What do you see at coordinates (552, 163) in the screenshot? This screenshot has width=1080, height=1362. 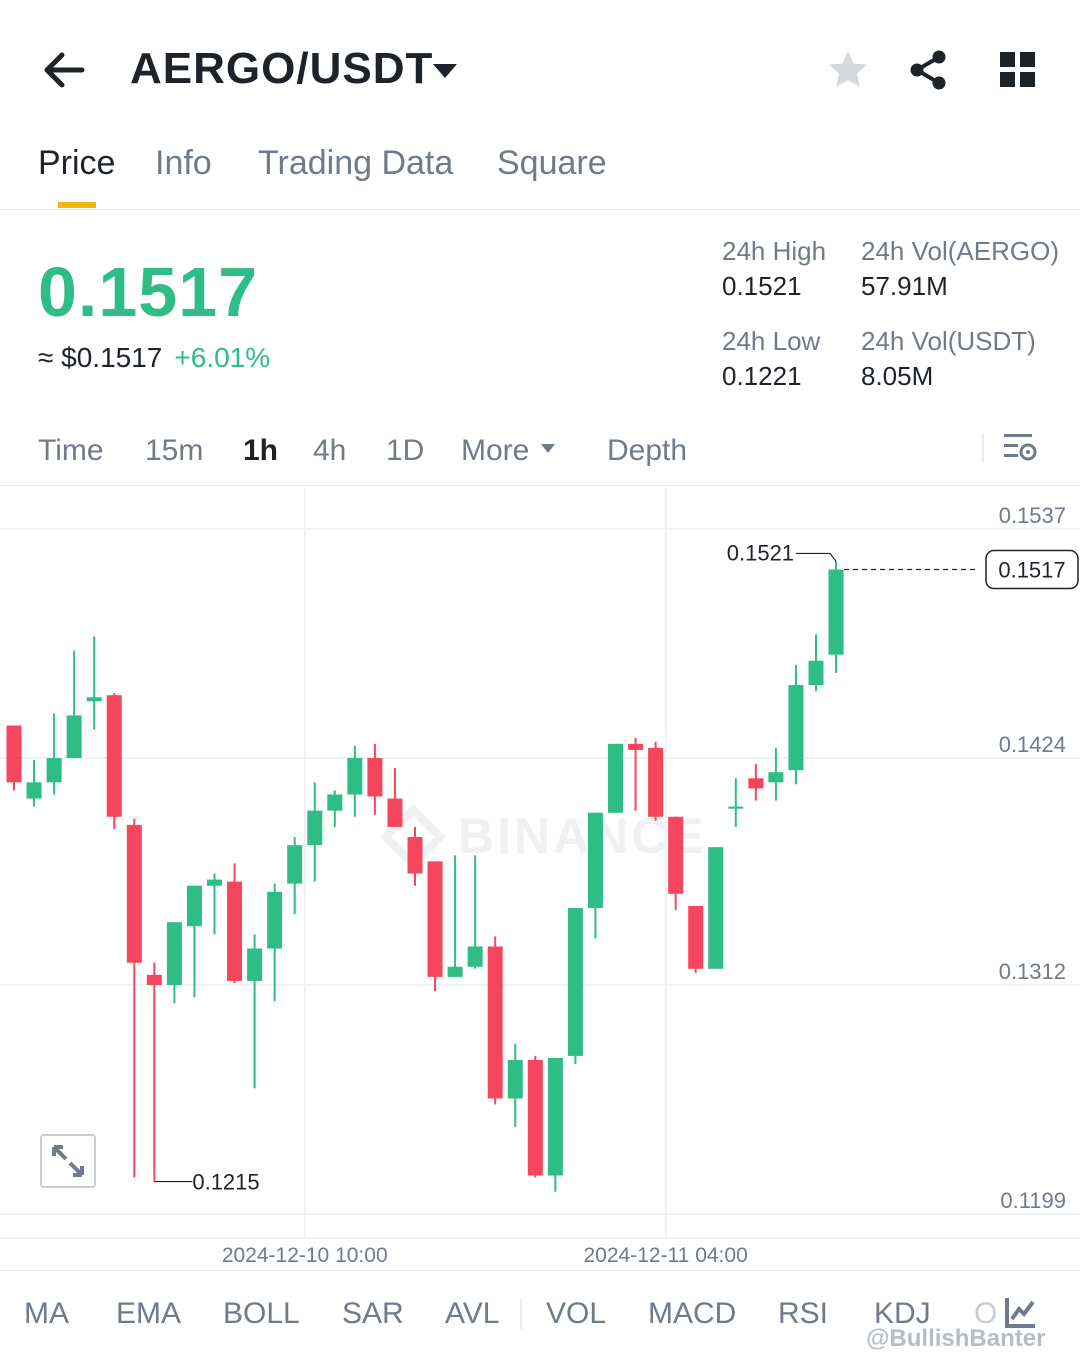 I see `tab-square: Square` at bounding box center [552, 163].